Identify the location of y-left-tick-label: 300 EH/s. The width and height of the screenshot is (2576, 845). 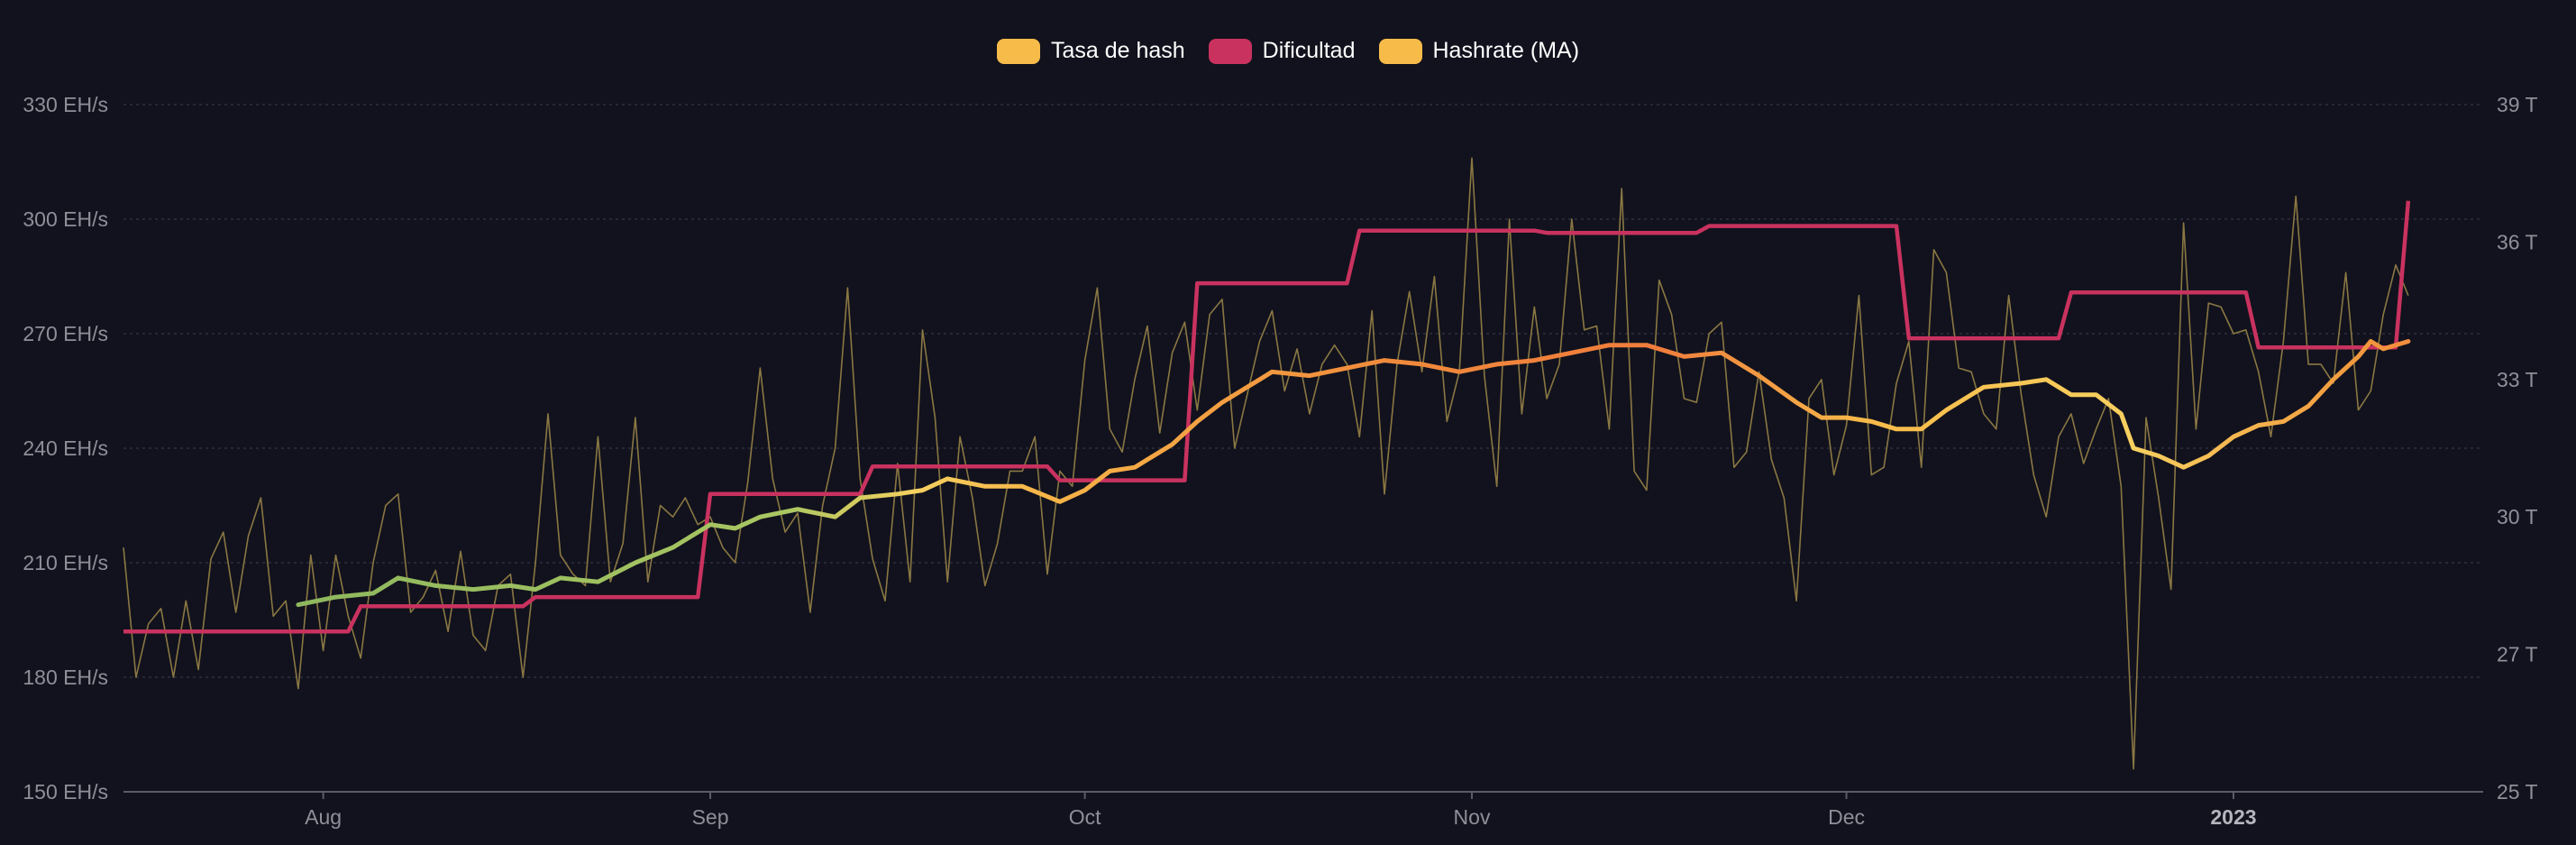
(65, 219).